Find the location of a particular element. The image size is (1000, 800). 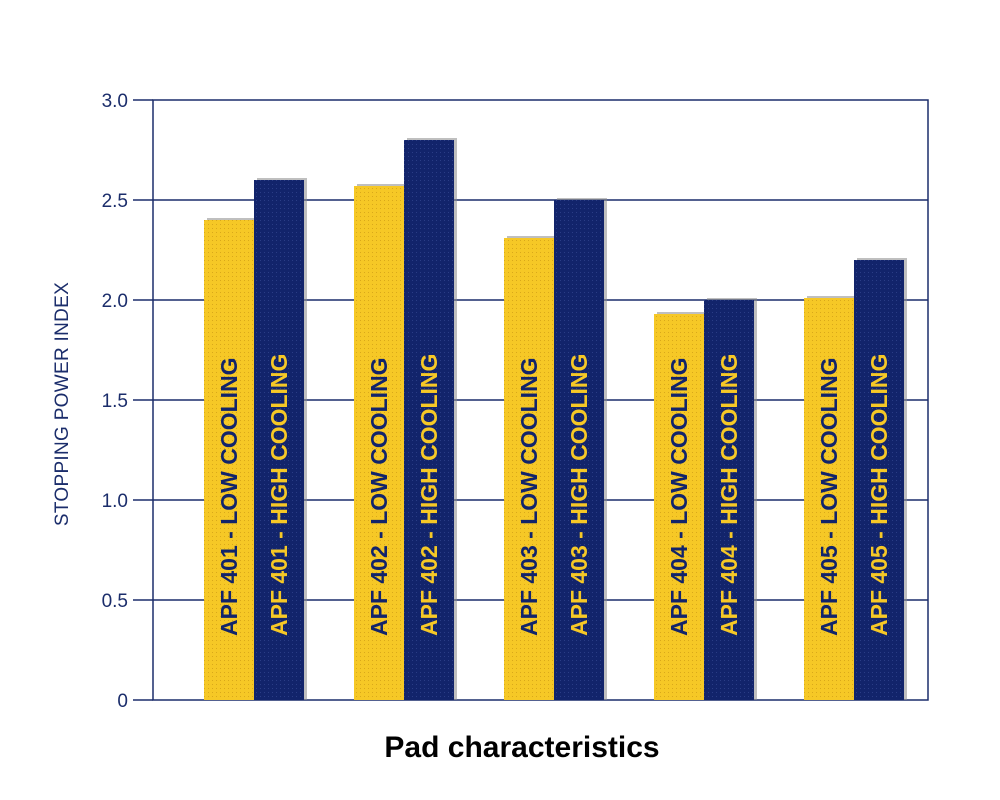

y-tick-label: 0.5 is located at coordinates (115, 601).